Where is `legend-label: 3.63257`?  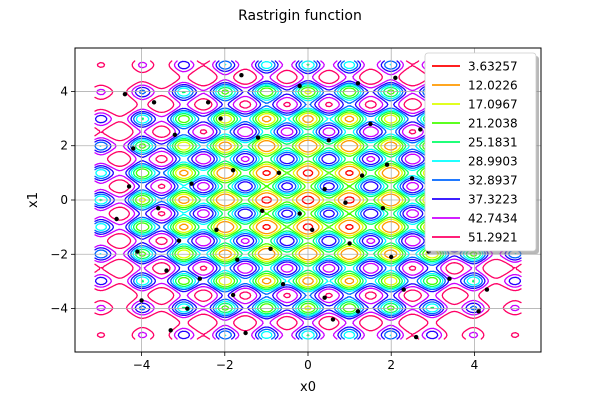 legend-label: 3.63257 is located at coordinates (493, 67).